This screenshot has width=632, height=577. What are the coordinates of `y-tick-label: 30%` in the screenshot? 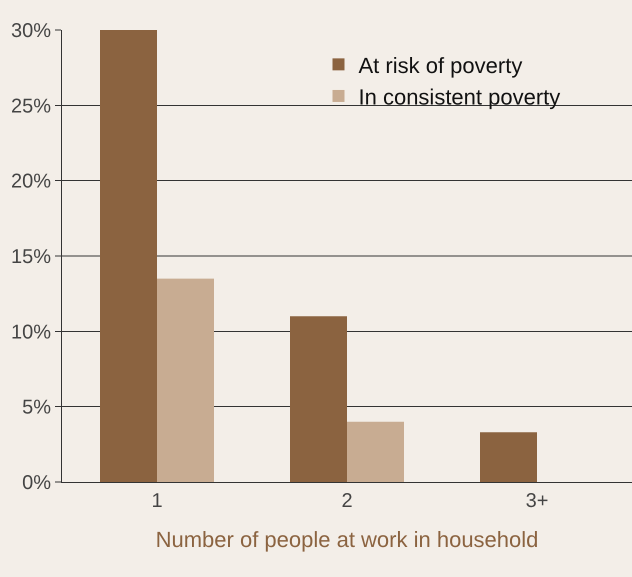 It's located at (31, 31).